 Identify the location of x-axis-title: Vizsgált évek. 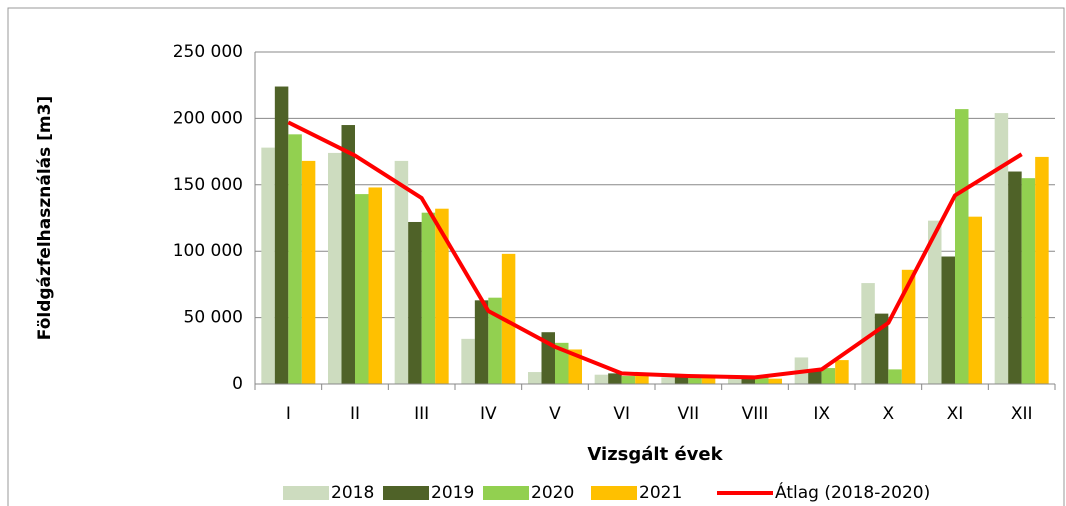
(655, 454).